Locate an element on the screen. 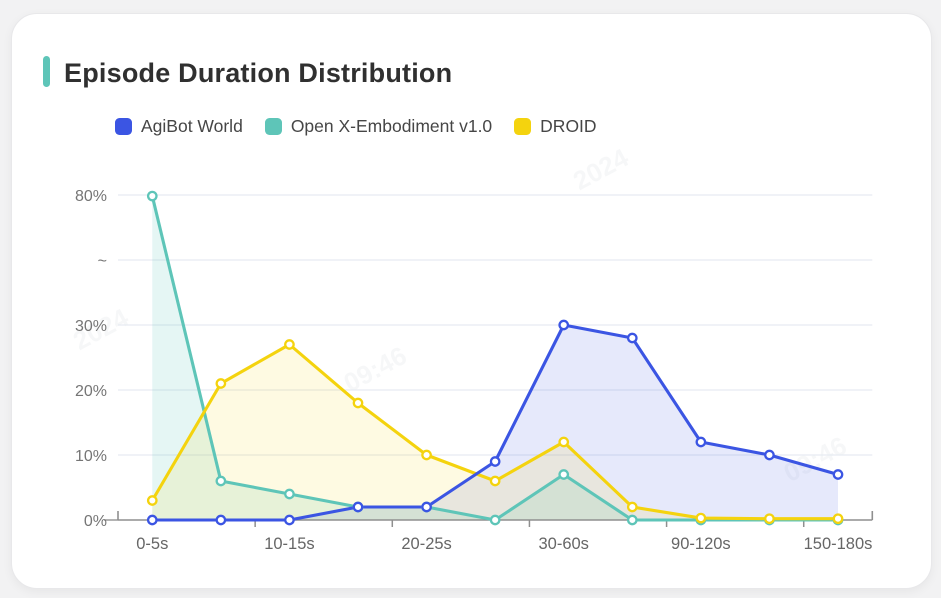  x-tick-label: 150-180s is located at coordinates (838, 544).